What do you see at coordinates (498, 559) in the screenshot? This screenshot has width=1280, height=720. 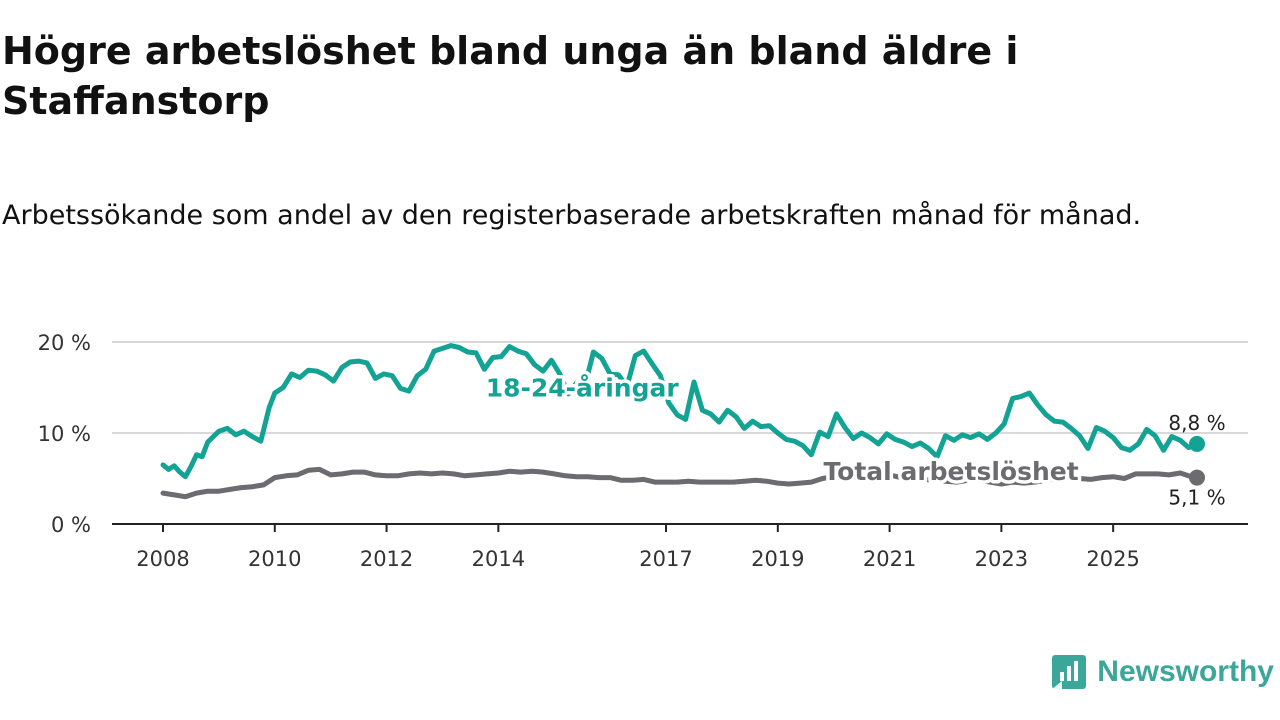 I see `x-tick-label: 2014` at bounding box center [498, 559].